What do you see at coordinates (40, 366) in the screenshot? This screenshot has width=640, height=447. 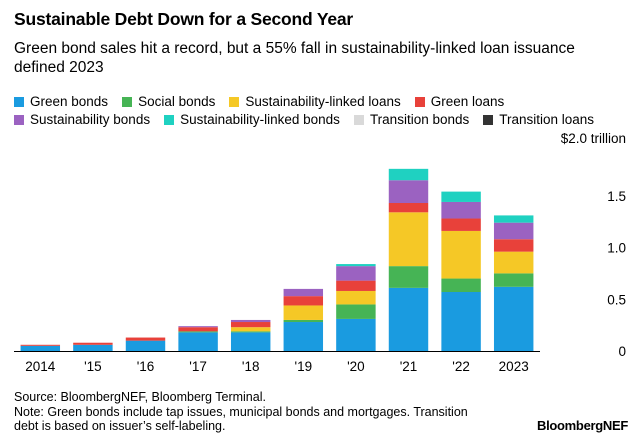 I see `x-tick-label: 2014` at bounding box center [40, 366].